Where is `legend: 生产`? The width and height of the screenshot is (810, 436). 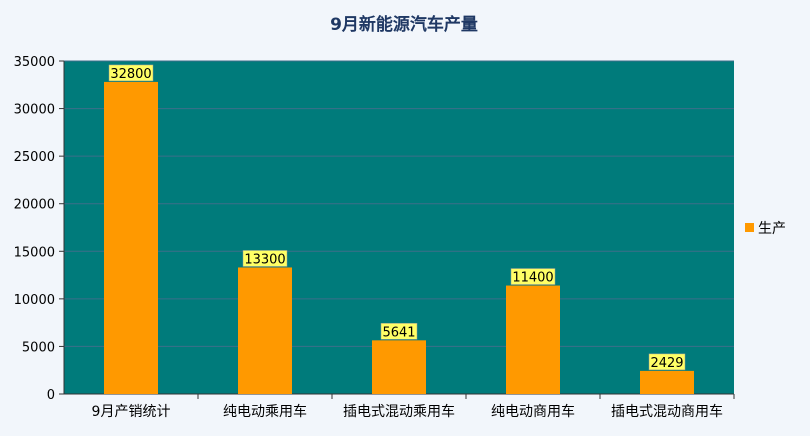
legend: 生产 is located at coordinates (765, 229).